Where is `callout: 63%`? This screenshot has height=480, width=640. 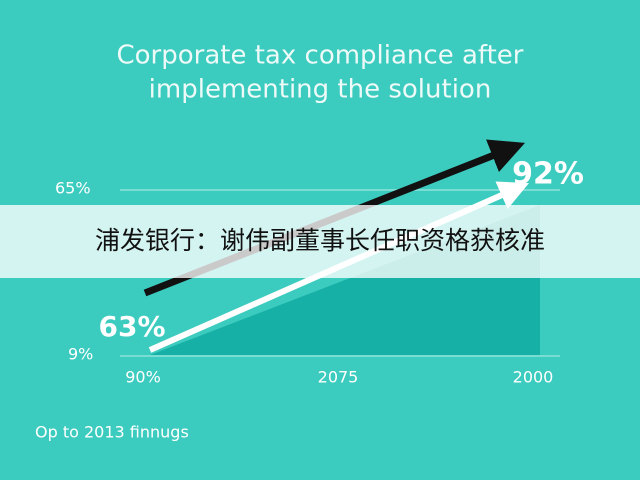
callout: 63% is located at coordinates (131, 326).